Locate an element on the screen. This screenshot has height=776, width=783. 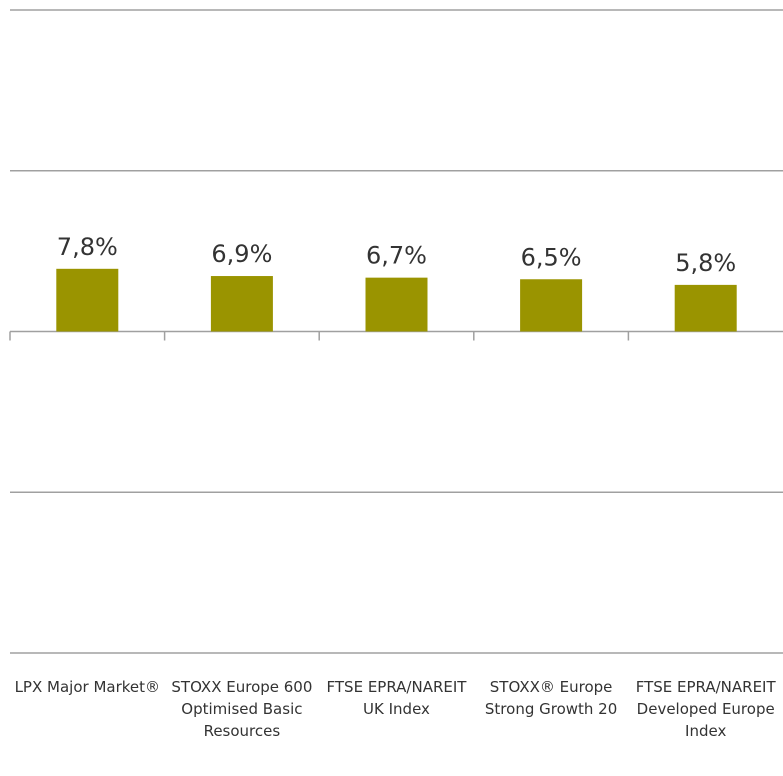
value-label: 6,9% is located at coordinates (241, 254).